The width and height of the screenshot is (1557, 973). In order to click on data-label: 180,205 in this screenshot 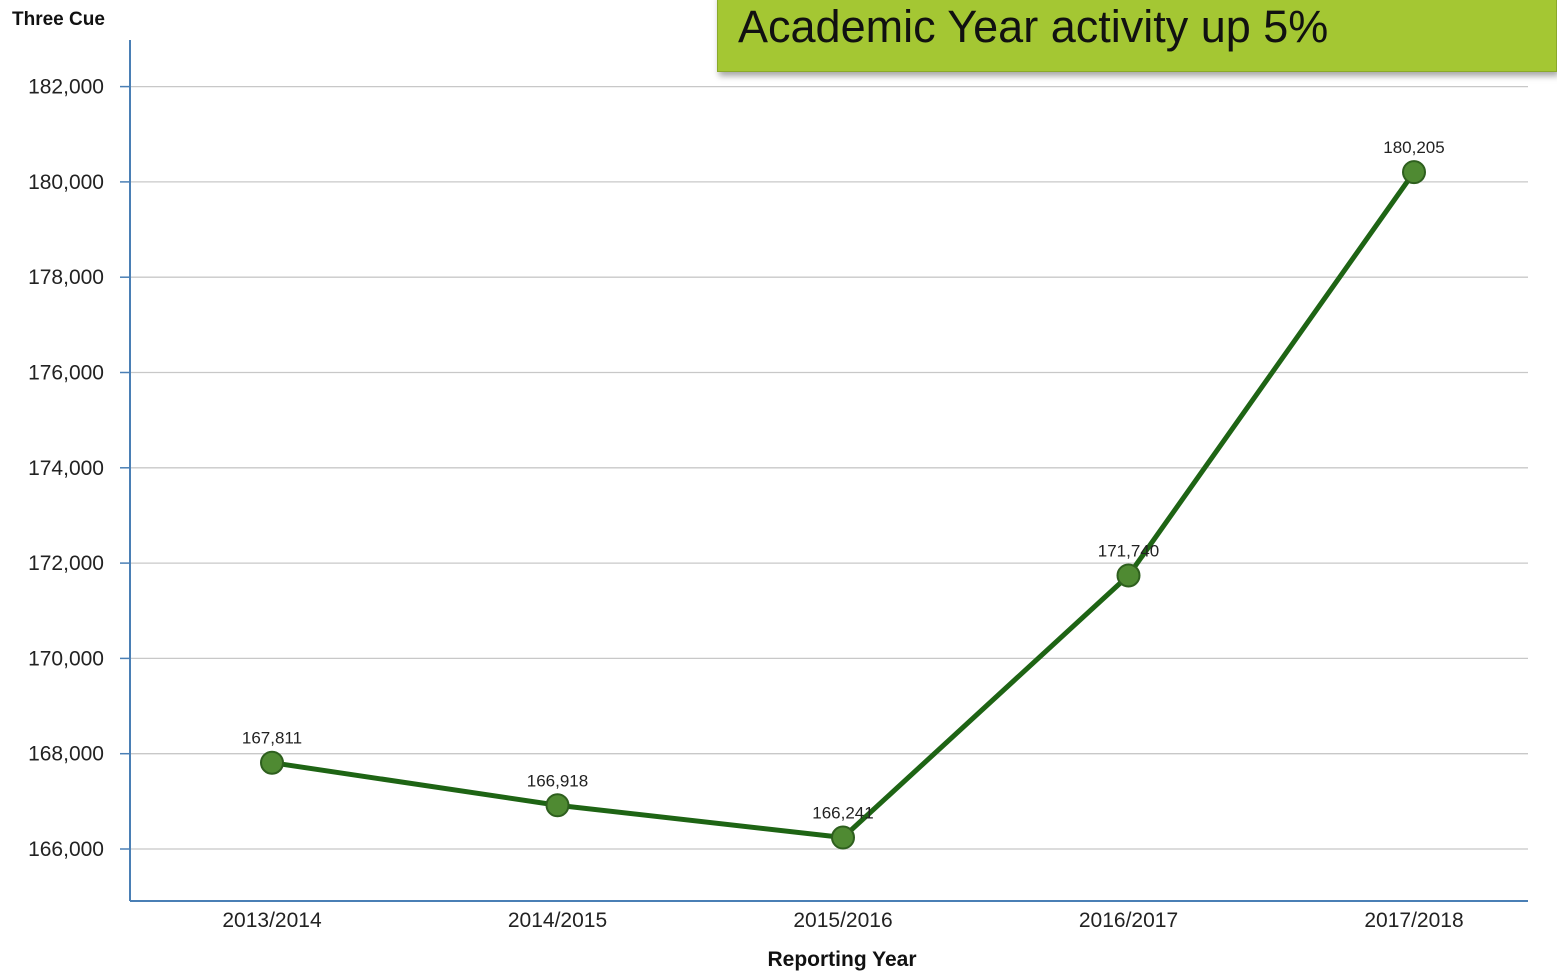, I will do `click(1413, 147)`.